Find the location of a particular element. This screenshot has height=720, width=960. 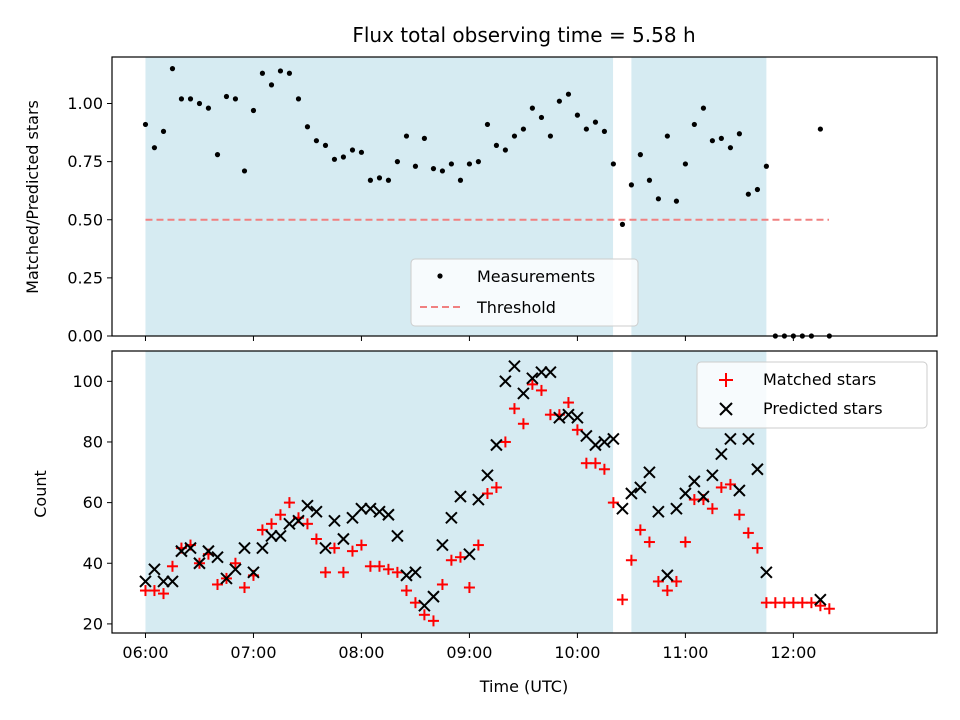

y-tick-label: 40 is located at coordinates (93, 563).